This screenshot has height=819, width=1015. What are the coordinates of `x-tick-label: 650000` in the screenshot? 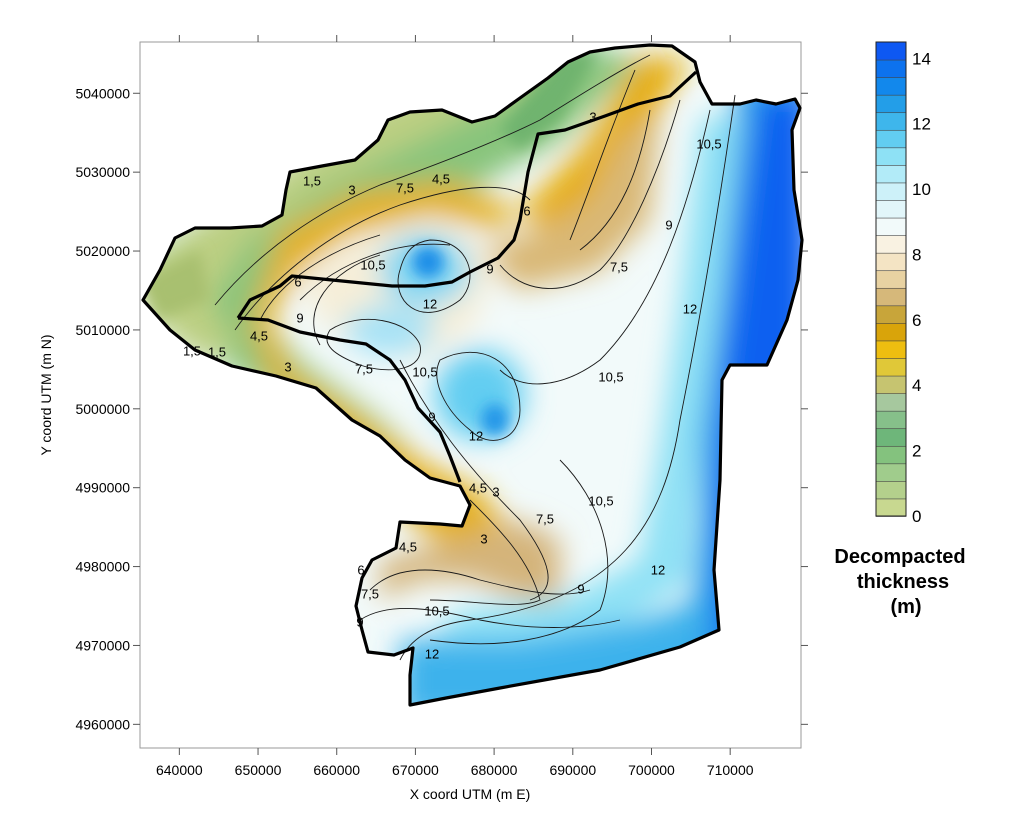 It's located at (258, 770).